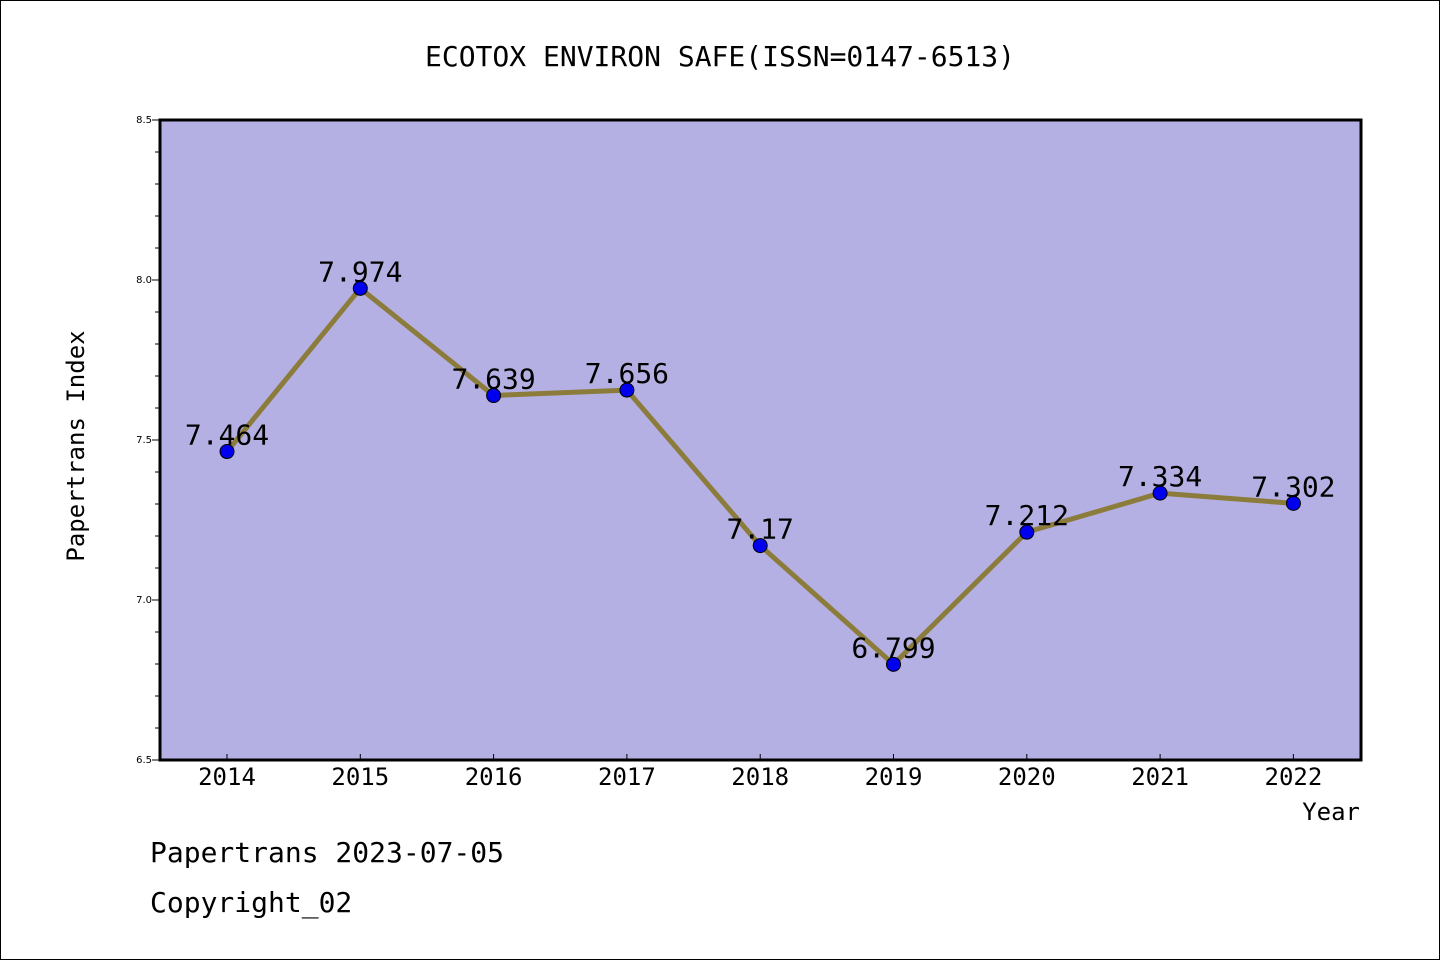 This screenshot has width=1440, height=960. What do you see at coordinates (144, 440) in the screenshot?
I see `y-tick-label: 7.5` at bounding box center [144, 440].